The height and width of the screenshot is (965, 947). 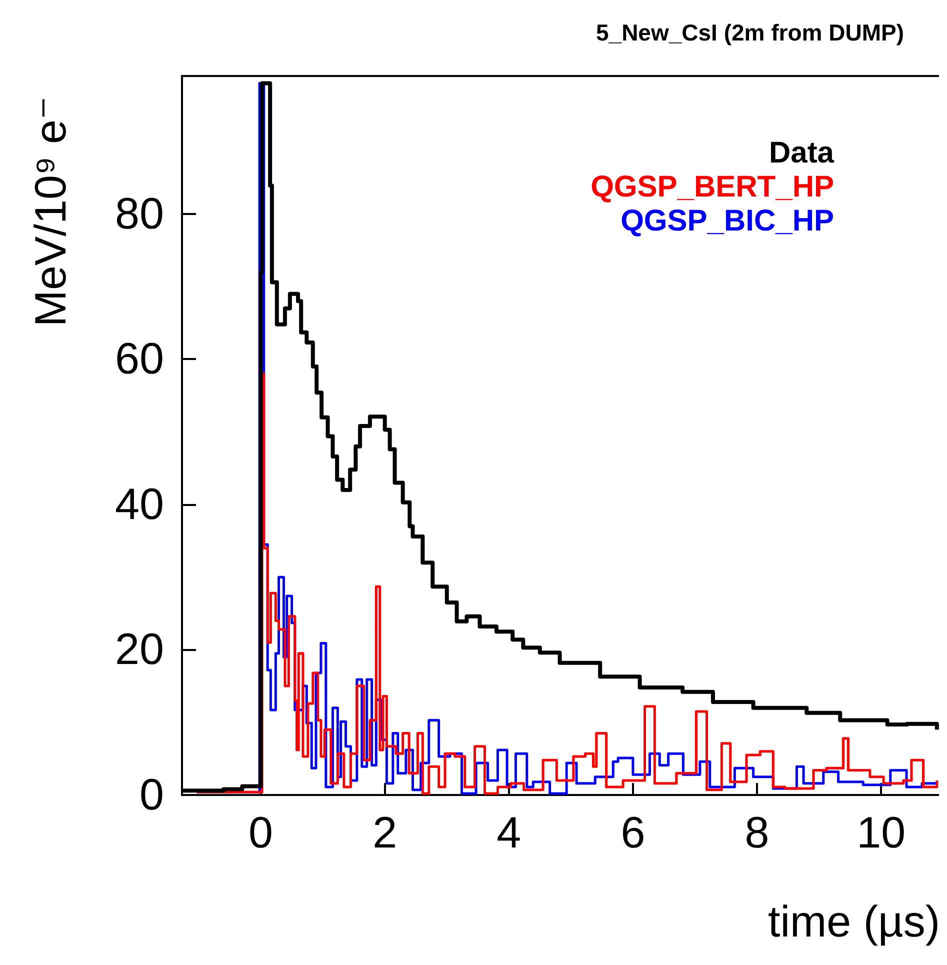 What do you see at coordinates (509, 833) in the screenshot?
I see `x-tick-label: 4` at bounding box center [509, 833].